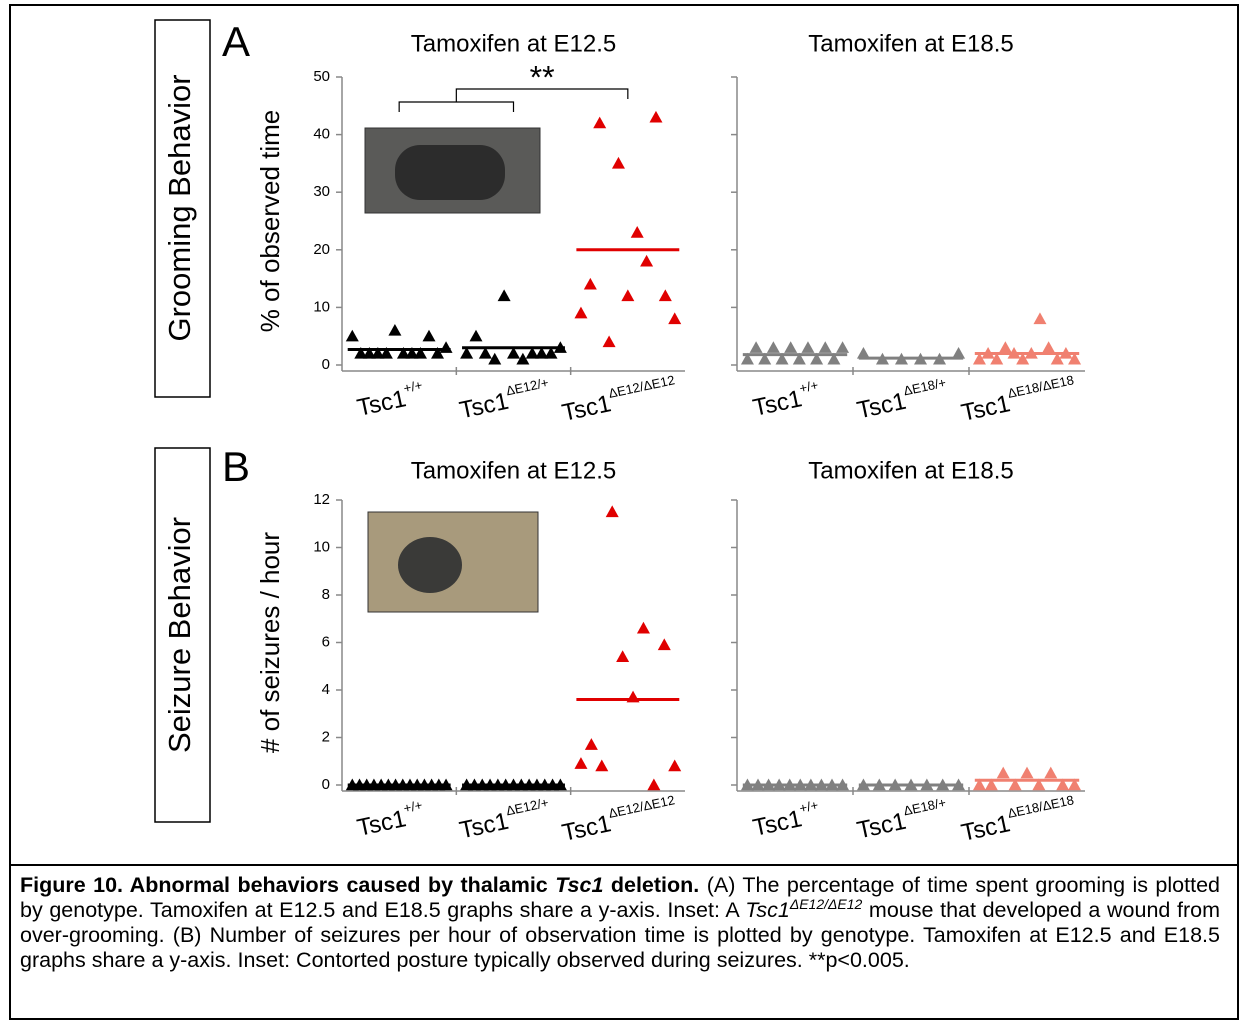 The width and height of the screenshot is (1241, 1023). What do you see at coordinates (236, 466) in the screenshot?
I see `panel-label: B` at bounding box center [236, 466].